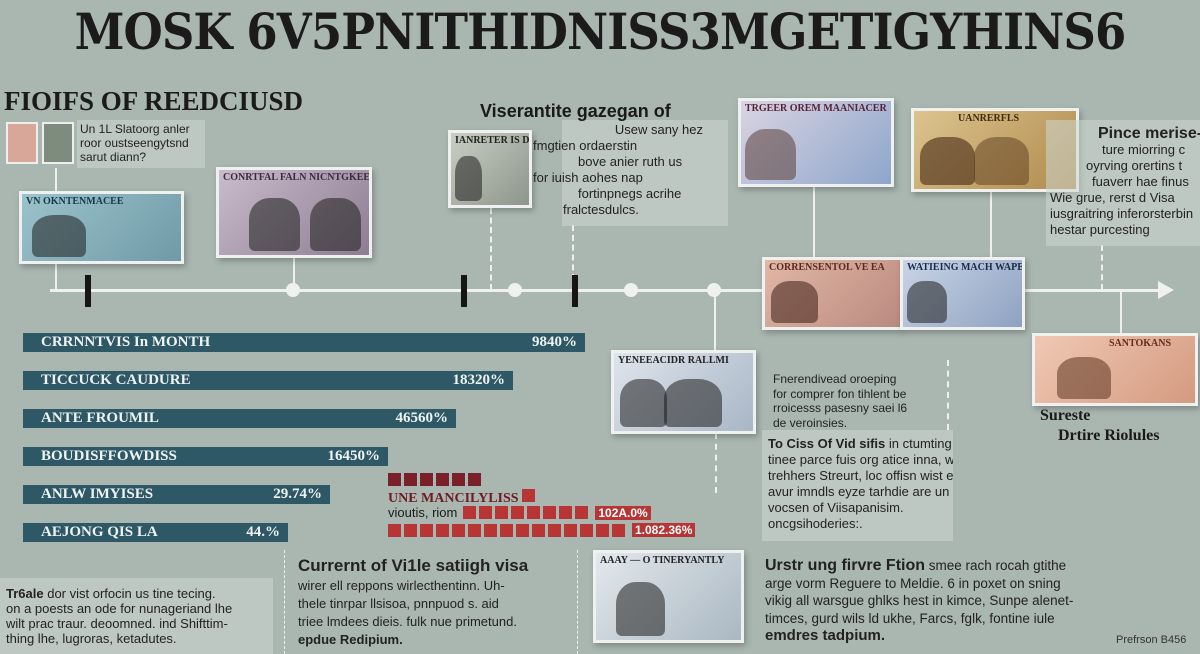 This screenshot has width=1200, height=654. Describe the element at coordinates (1099, 426) in the screenshot. I see `right-caption: Sureste Drtire Riolules` at that location.